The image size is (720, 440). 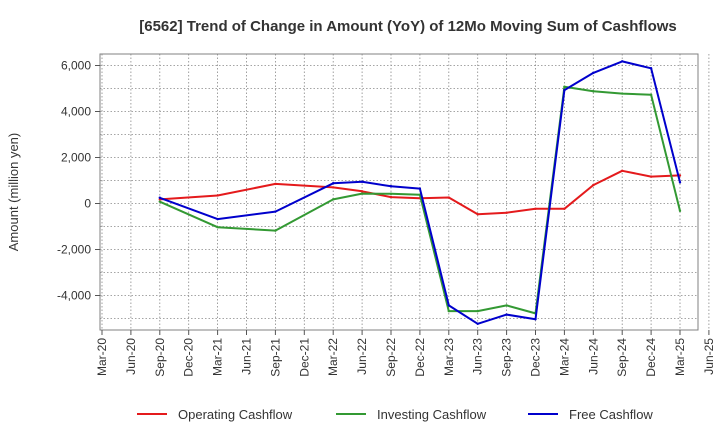 What do you see at coordinates (333, 357) in the screenshot?
I see `x-tick-label: Mar-22` at bounding box center [333, 357].